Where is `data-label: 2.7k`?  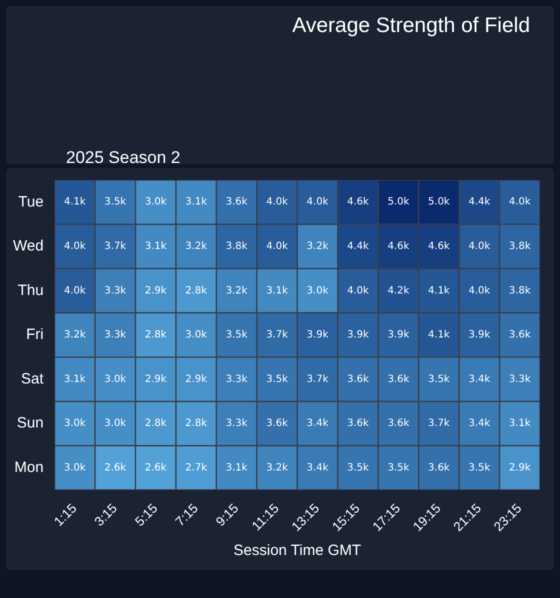 data-label: 2.7k is located at coordinates (196, 468).